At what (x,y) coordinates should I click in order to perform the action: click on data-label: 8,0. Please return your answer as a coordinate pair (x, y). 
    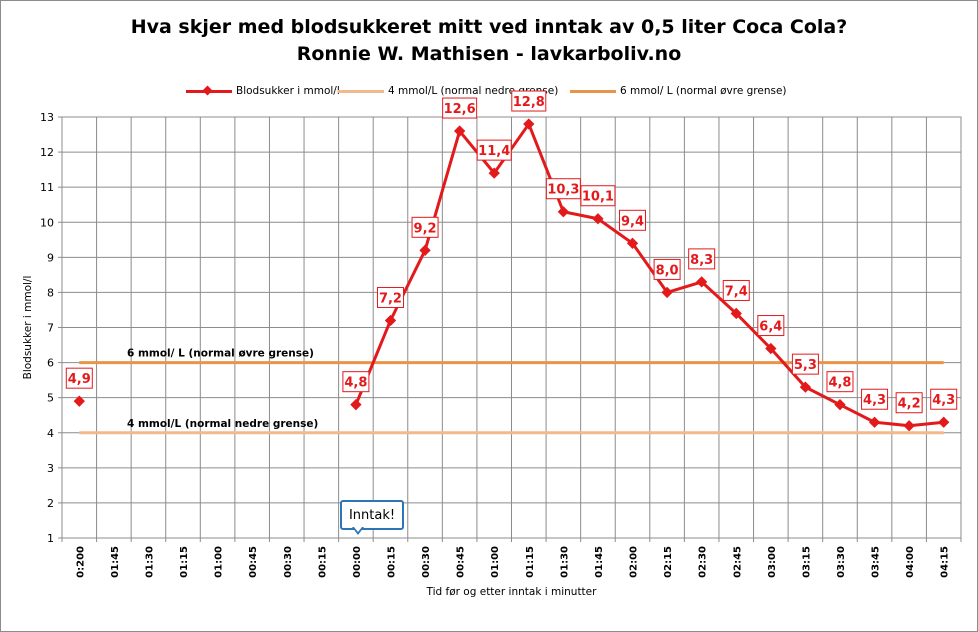
    Looking at the image, I should click on (667, 270).